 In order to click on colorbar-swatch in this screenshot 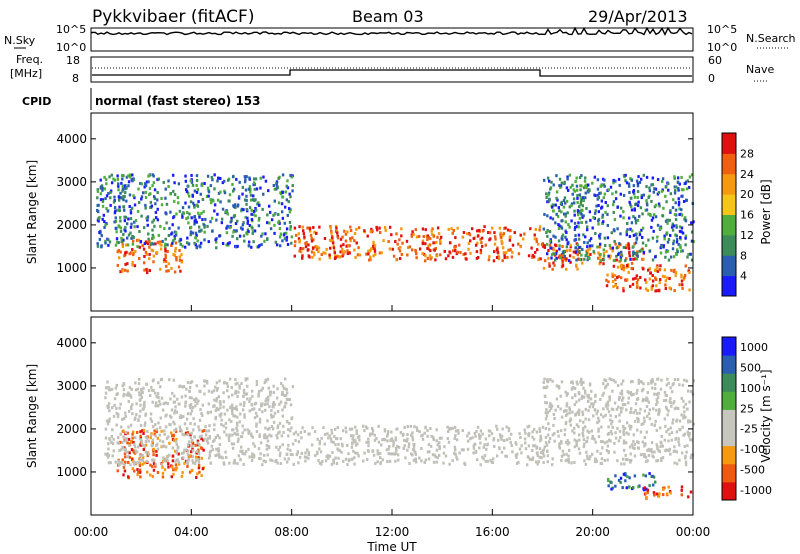, I will do `click(729, 204)`.